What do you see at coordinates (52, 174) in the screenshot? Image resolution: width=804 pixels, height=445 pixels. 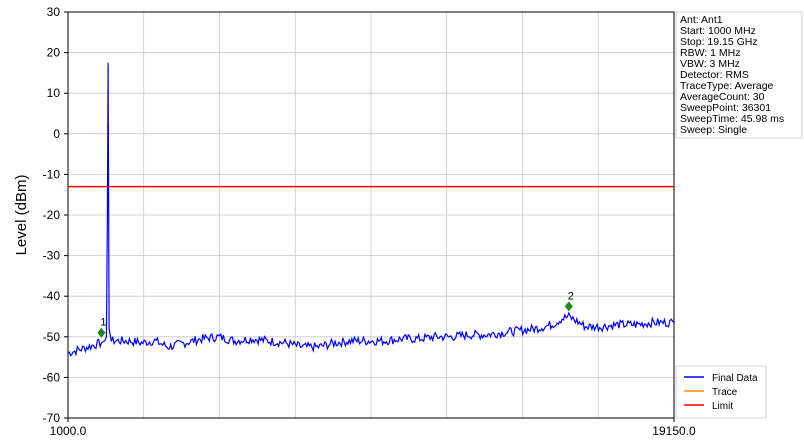 I see `y-tick-label: -10` at bounding box center [52, 174].